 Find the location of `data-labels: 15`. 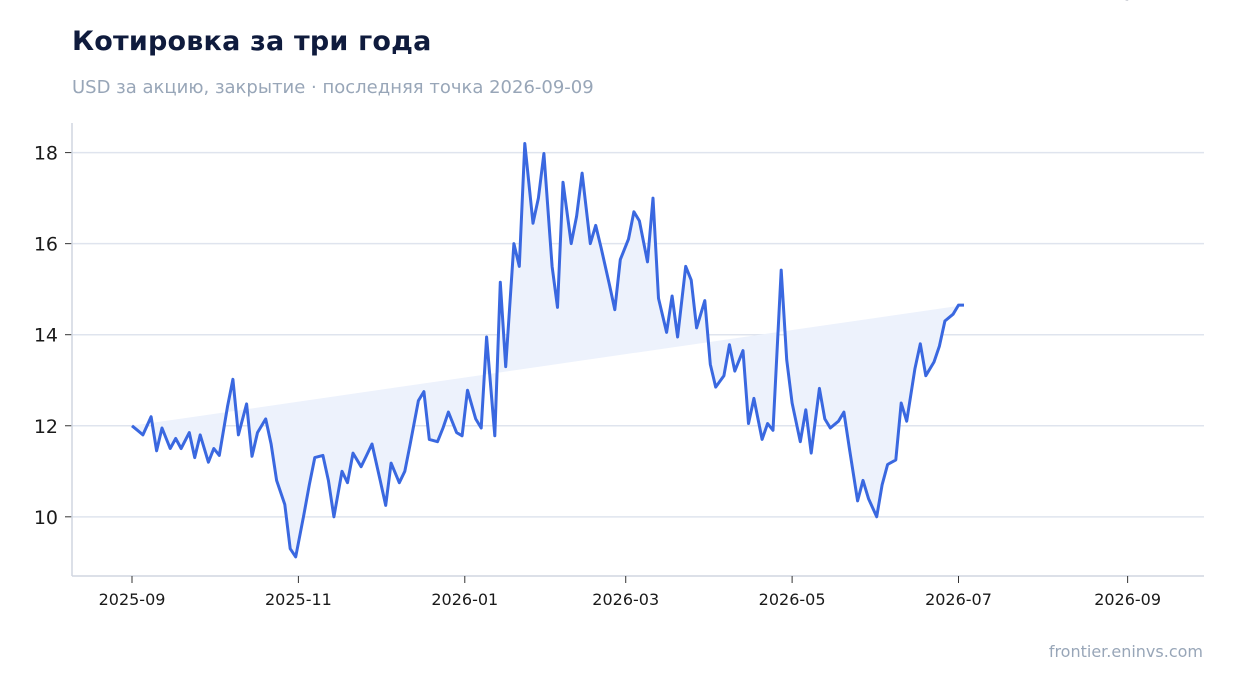

data-labels: 15 is located at coordinates (1121, 2).